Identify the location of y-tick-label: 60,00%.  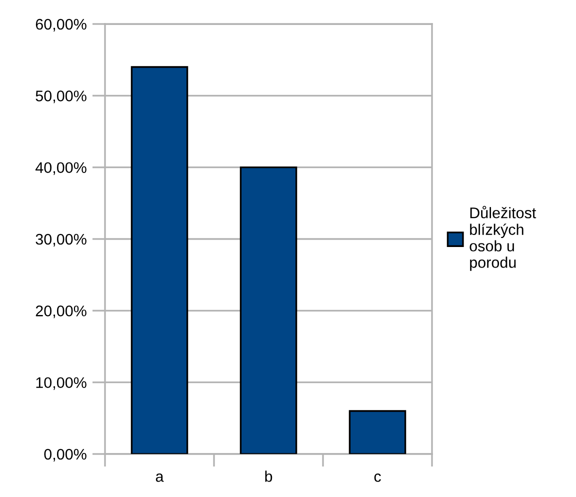
(61, 25).